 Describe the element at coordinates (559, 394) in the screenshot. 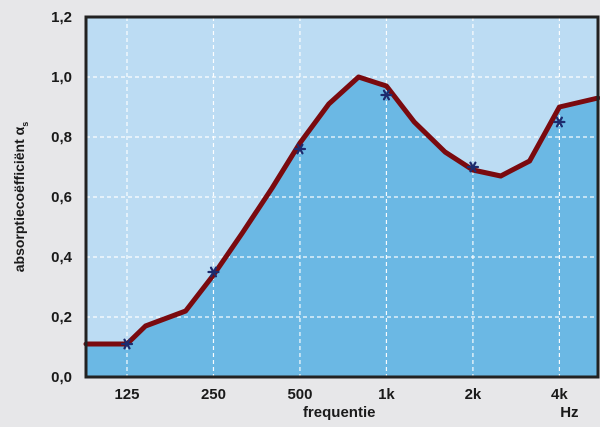

I see `x-tick-label: 4k` at that location.